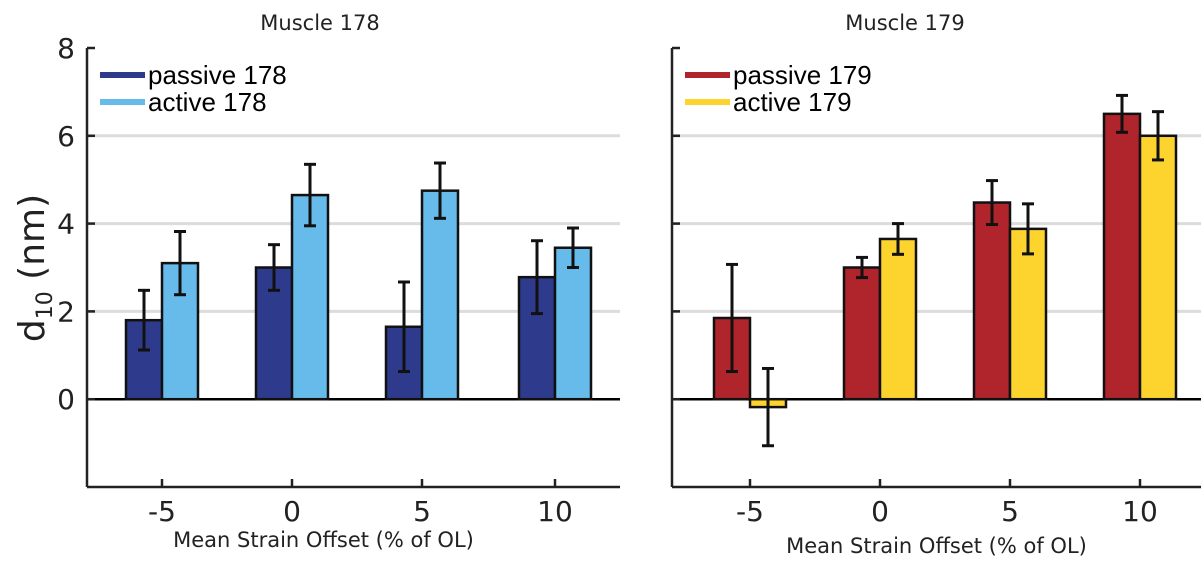  Describe the element at coordinates (66, 399) in the screenshot. I see `y-tick-label: 0` at that location.